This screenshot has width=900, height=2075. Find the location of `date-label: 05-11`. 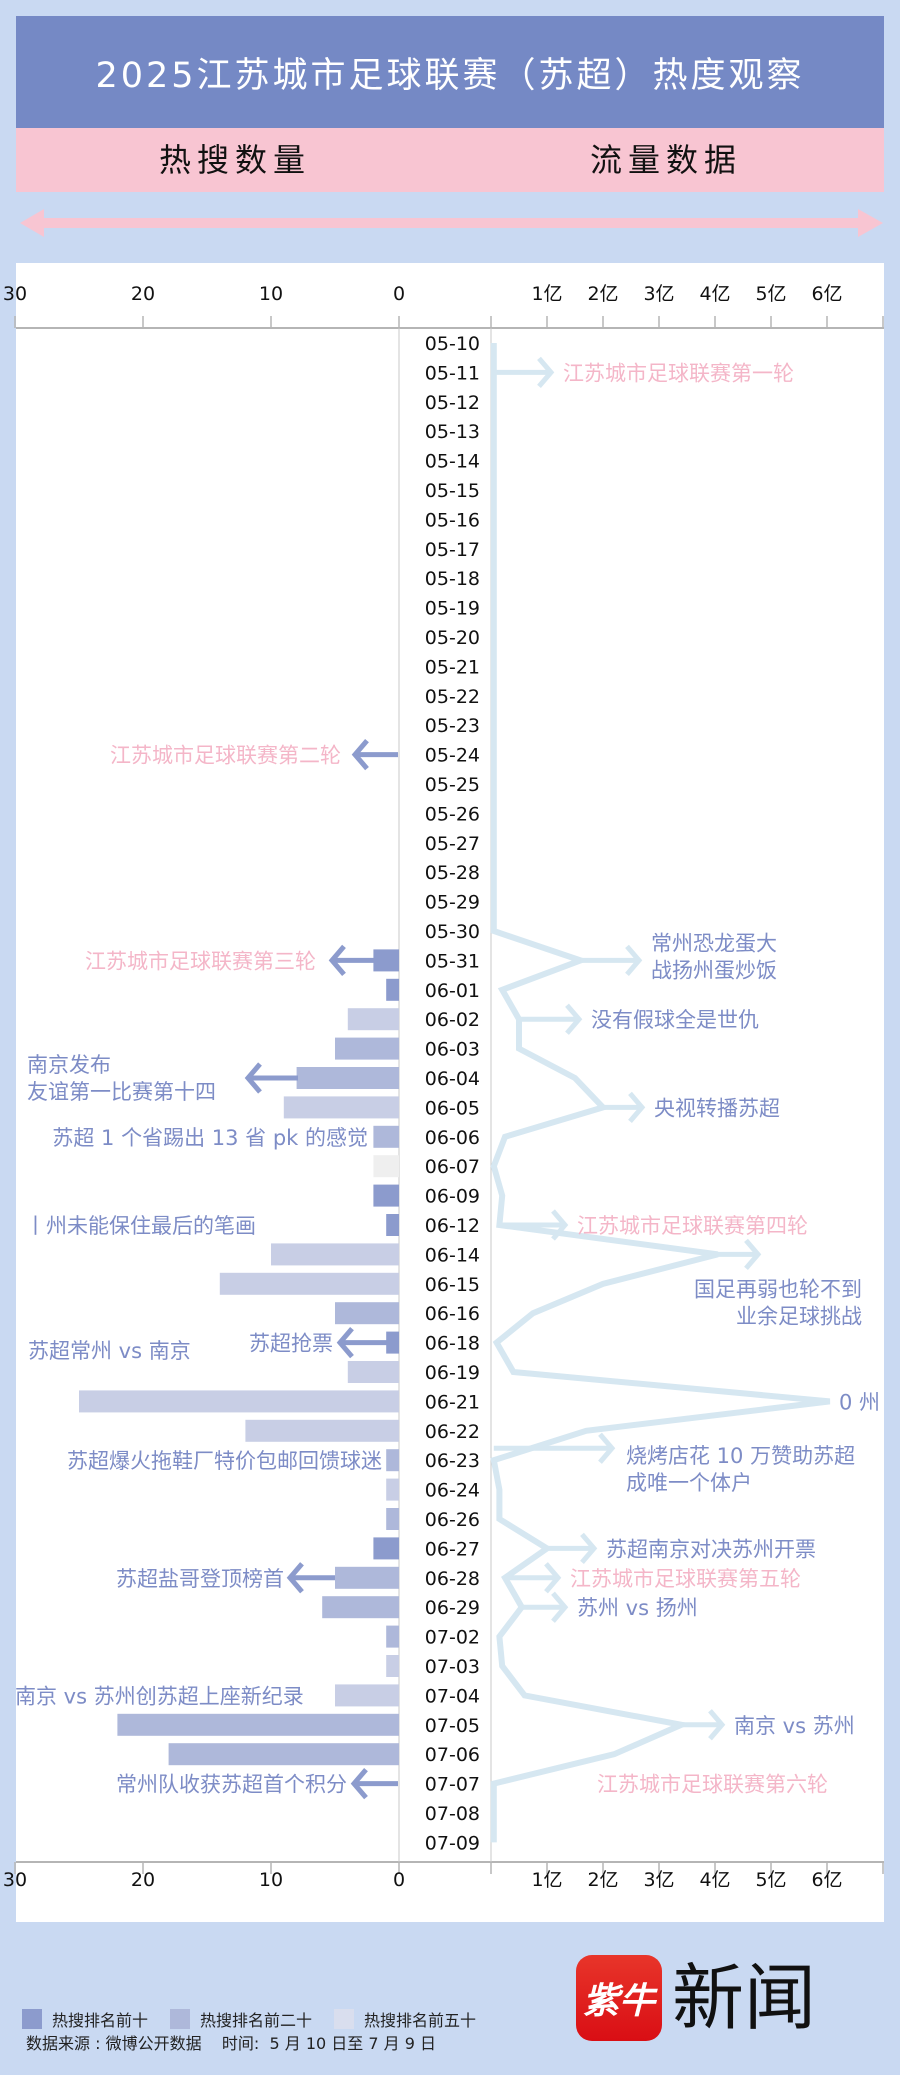

date-label: 05-11 is located at coordinates (452, 373).